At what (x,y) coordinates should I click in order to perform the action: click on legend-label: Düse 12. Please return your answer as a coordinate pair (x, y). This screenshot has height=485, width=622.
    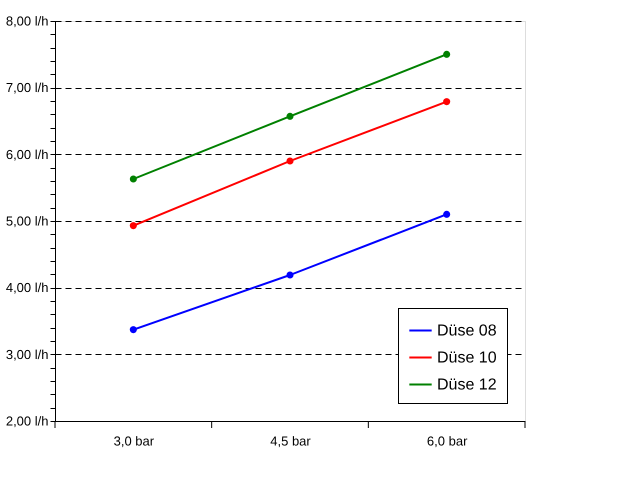
    Looking at the image, I should click on (467, 385).